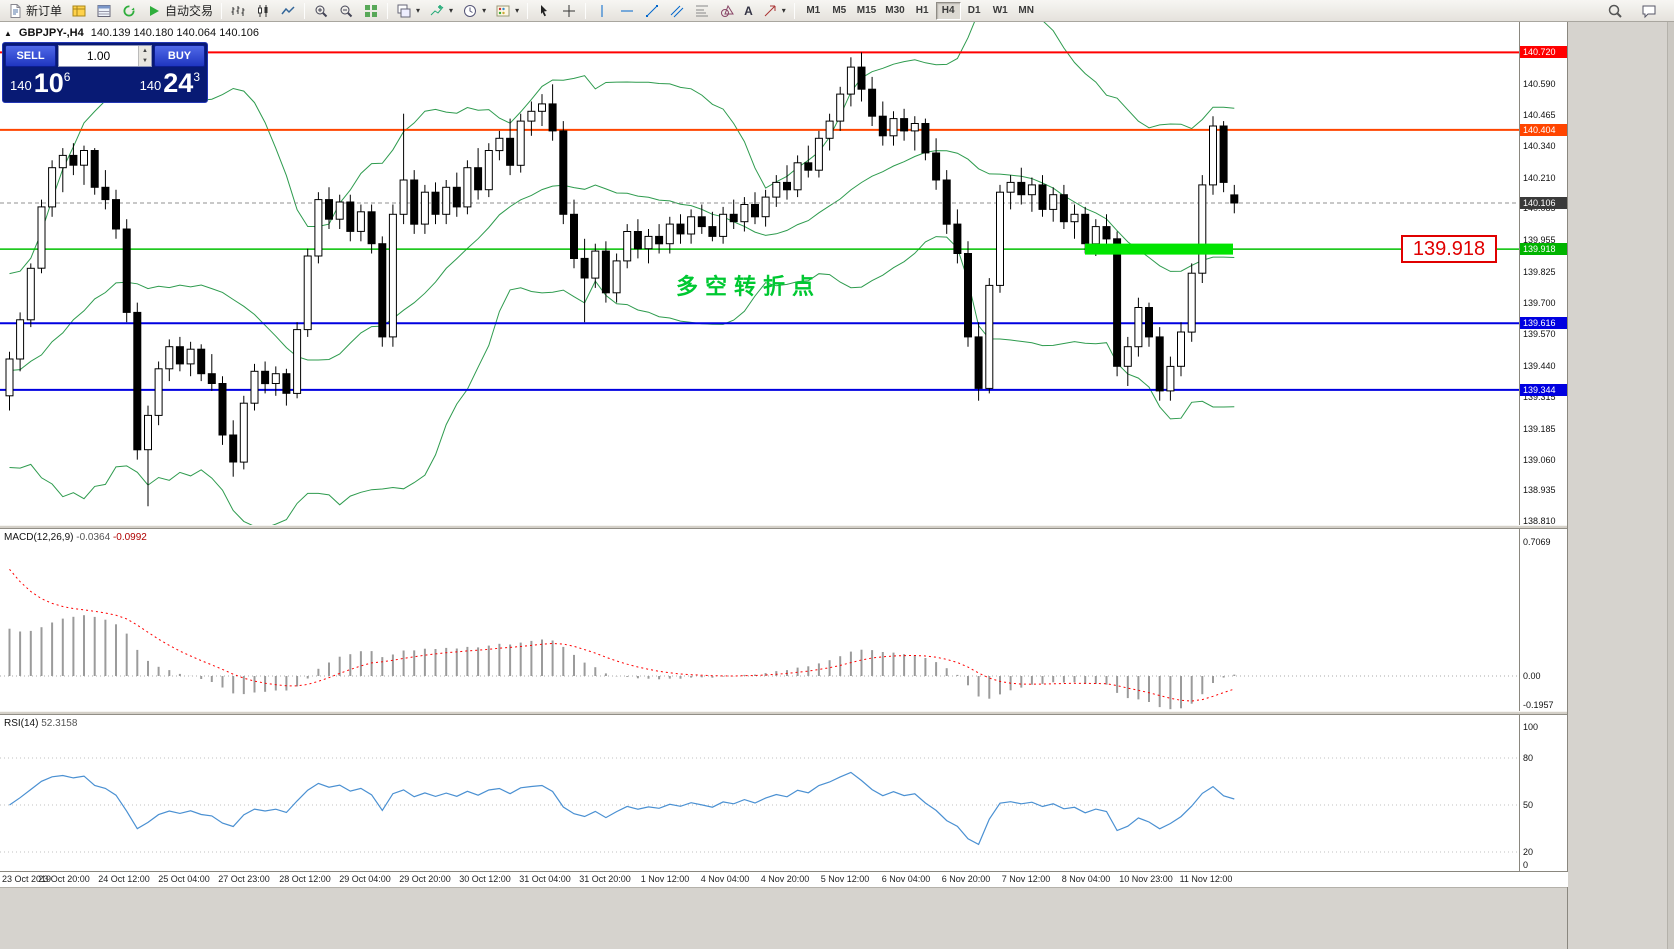 The height and width of the screenshot is (949, 1674). What do you see at coordinates (371, 11) in the screenshot?
I see `tile-windows-button` at bounding box center [371, 11].